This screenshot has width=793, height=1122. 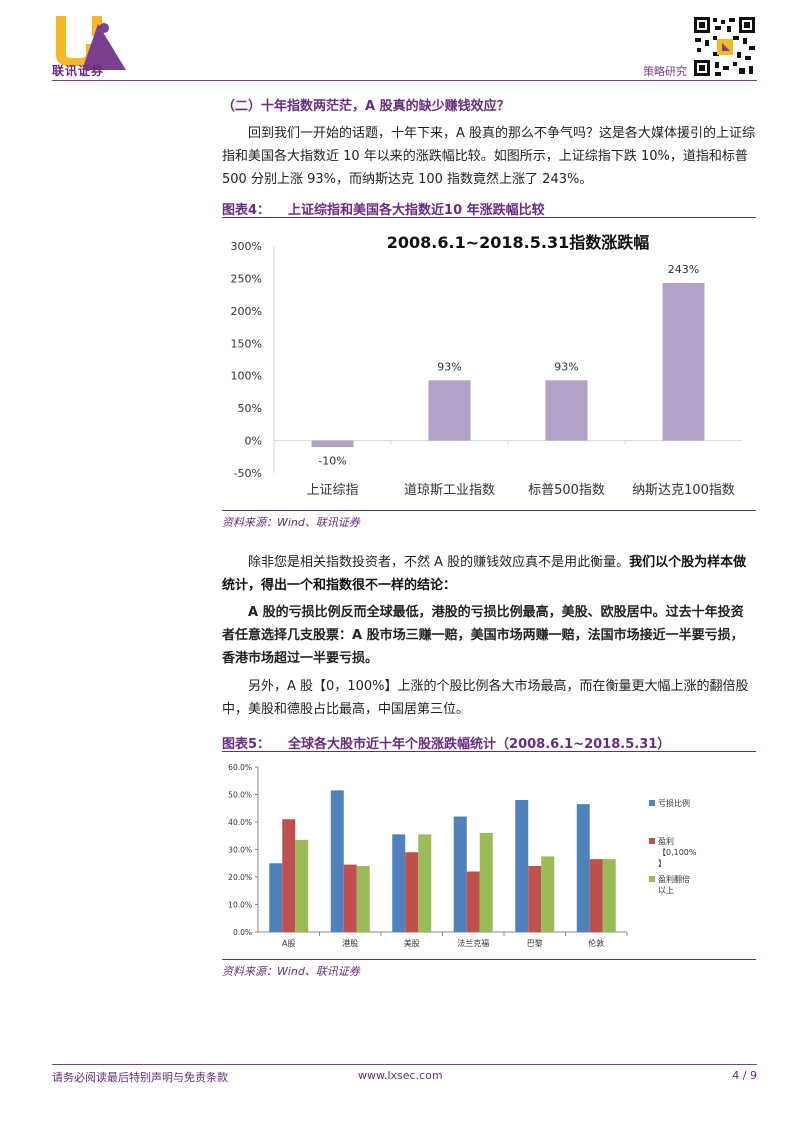 What do you see at coordinates (246, 311) in the screenshot?
I see `chart1-ytick-label: 200%` at bounding box center [246, 311].